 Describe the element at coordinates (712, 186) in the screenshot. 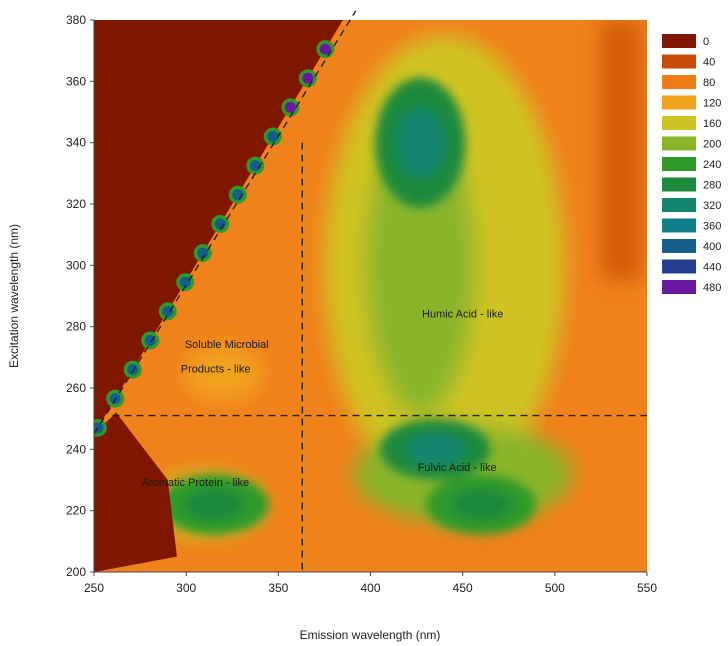

I see `legend-label: 280` at that location.